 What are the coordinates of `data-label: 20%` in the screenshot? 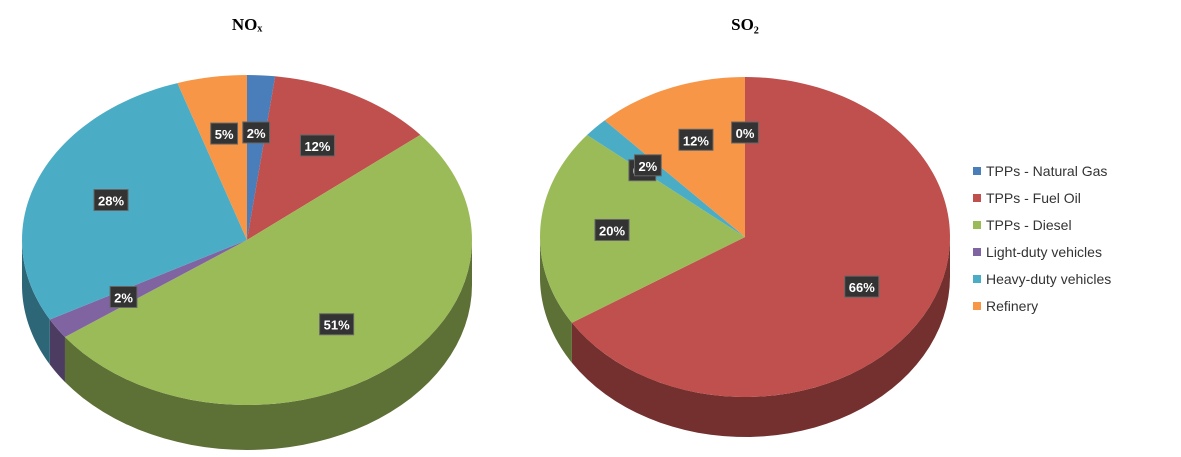 It's located at (612, 230).